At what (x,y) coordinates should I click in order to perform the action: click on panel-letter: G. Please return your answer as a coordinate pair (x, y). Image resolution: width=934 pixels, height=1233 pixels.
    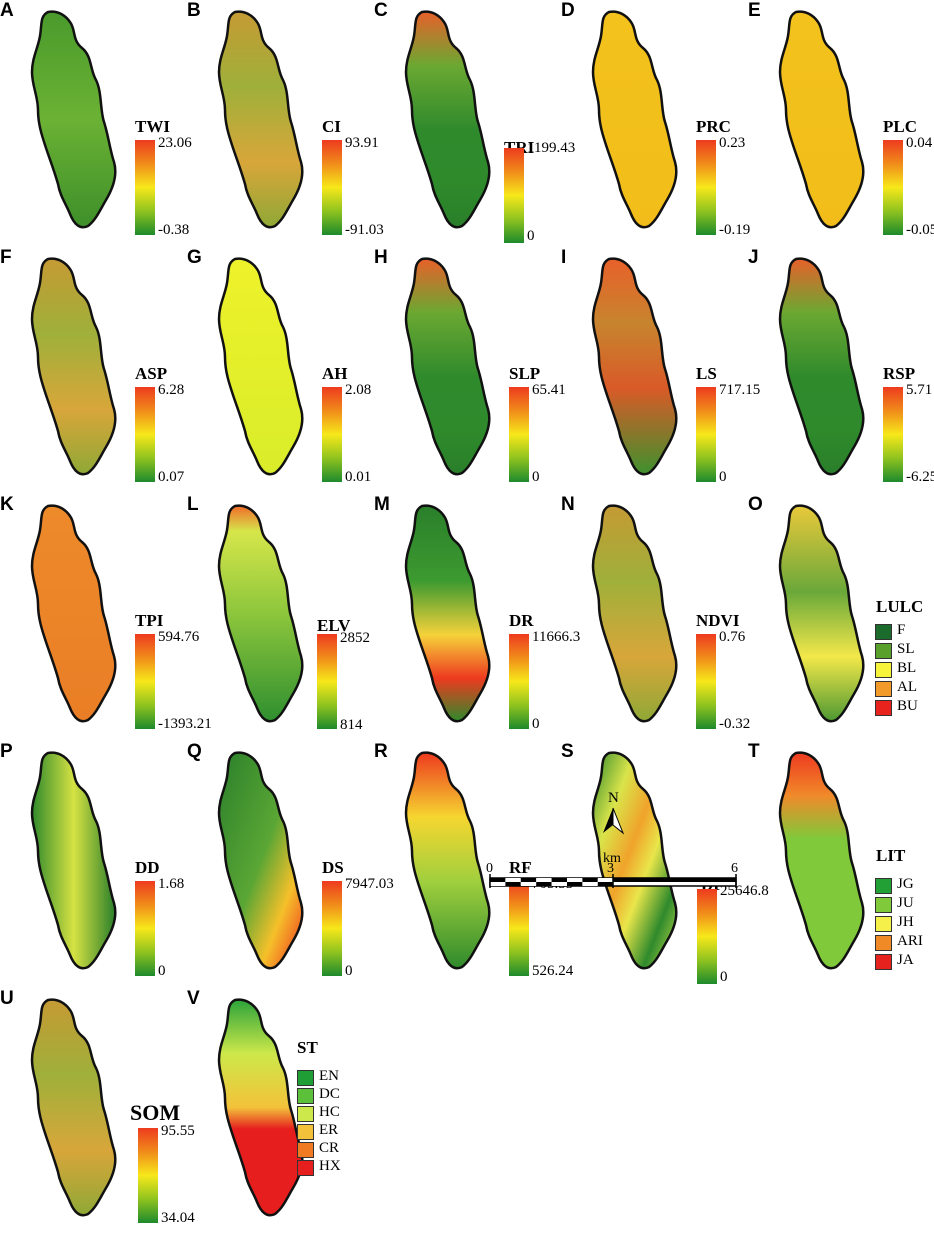
    Looking at the image, I should click on (194, 257).